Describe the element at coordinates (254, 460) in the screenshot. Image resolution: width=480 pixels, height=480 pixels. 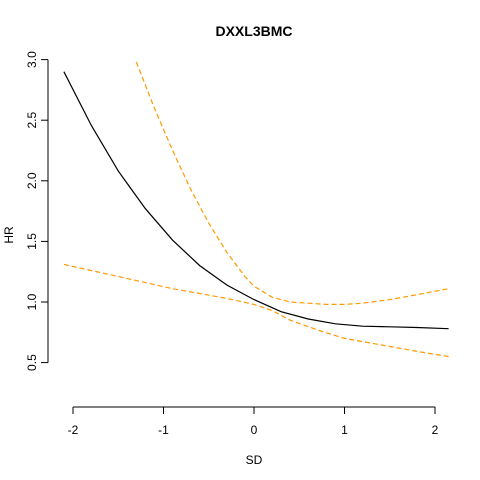
I see `x-axis-label: SD` at that location.